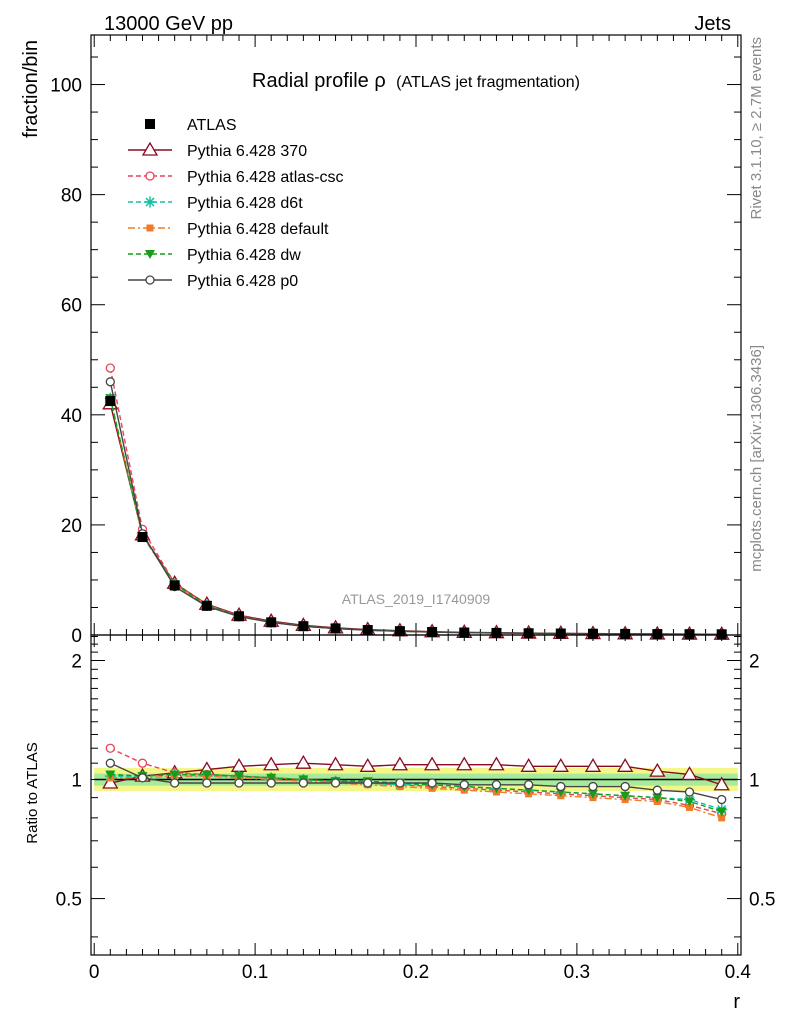  I want to click on header-right: Jets, so click(712, 24).